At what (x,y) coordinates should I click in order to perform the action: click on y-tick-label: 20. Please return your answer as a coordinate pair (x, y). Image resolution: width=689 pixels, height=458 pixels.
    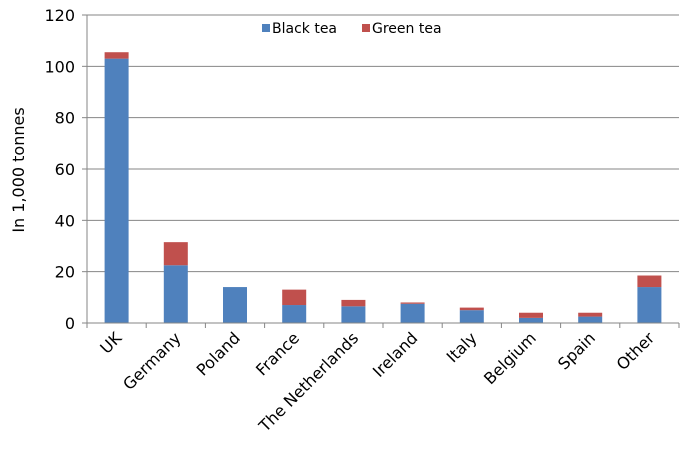
    Looking at the image, I should click on (65, 272).